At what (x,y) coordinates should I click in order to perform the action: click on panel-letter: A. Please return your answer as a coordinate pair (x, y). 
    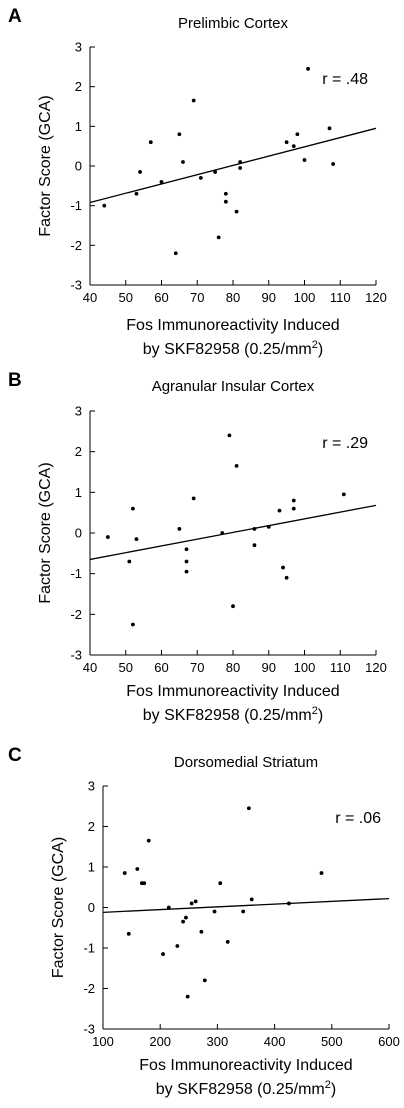
    Looking at the image, I should click on (15, 16).